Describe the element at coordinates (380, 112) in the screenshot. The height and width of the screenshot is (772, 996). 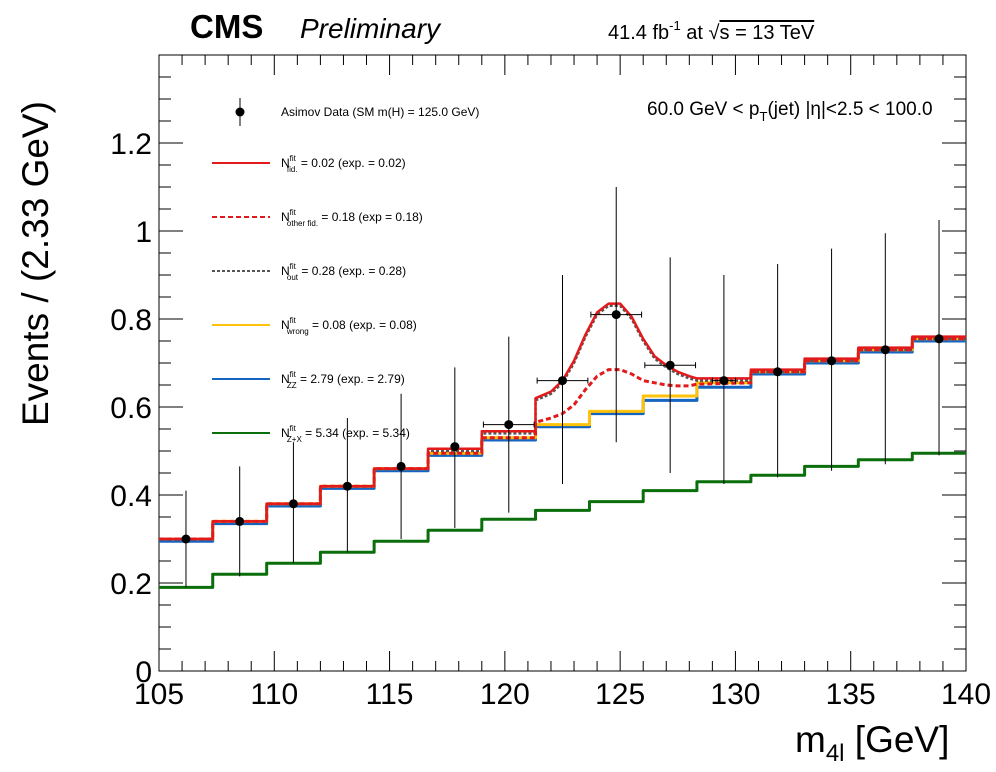
I see `legend-label: Asimov Data (SM m(H) = 125.0 GeV)` at that location.